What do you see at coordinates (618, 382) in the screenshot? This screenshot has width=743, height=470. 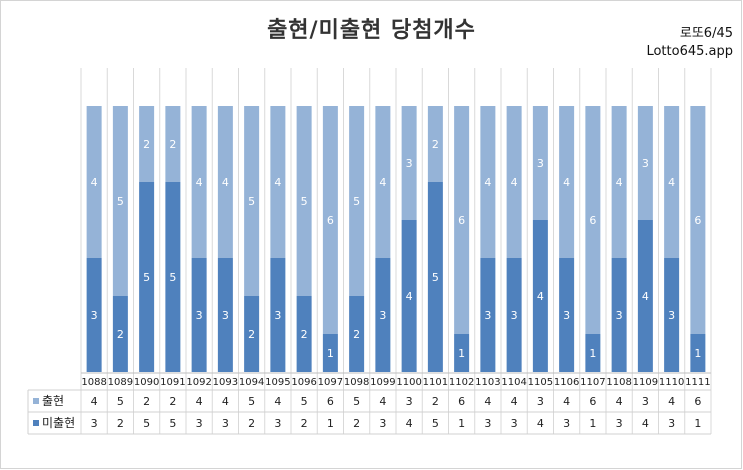 I see `category-label: 1108` at bounding box center [618, 382].